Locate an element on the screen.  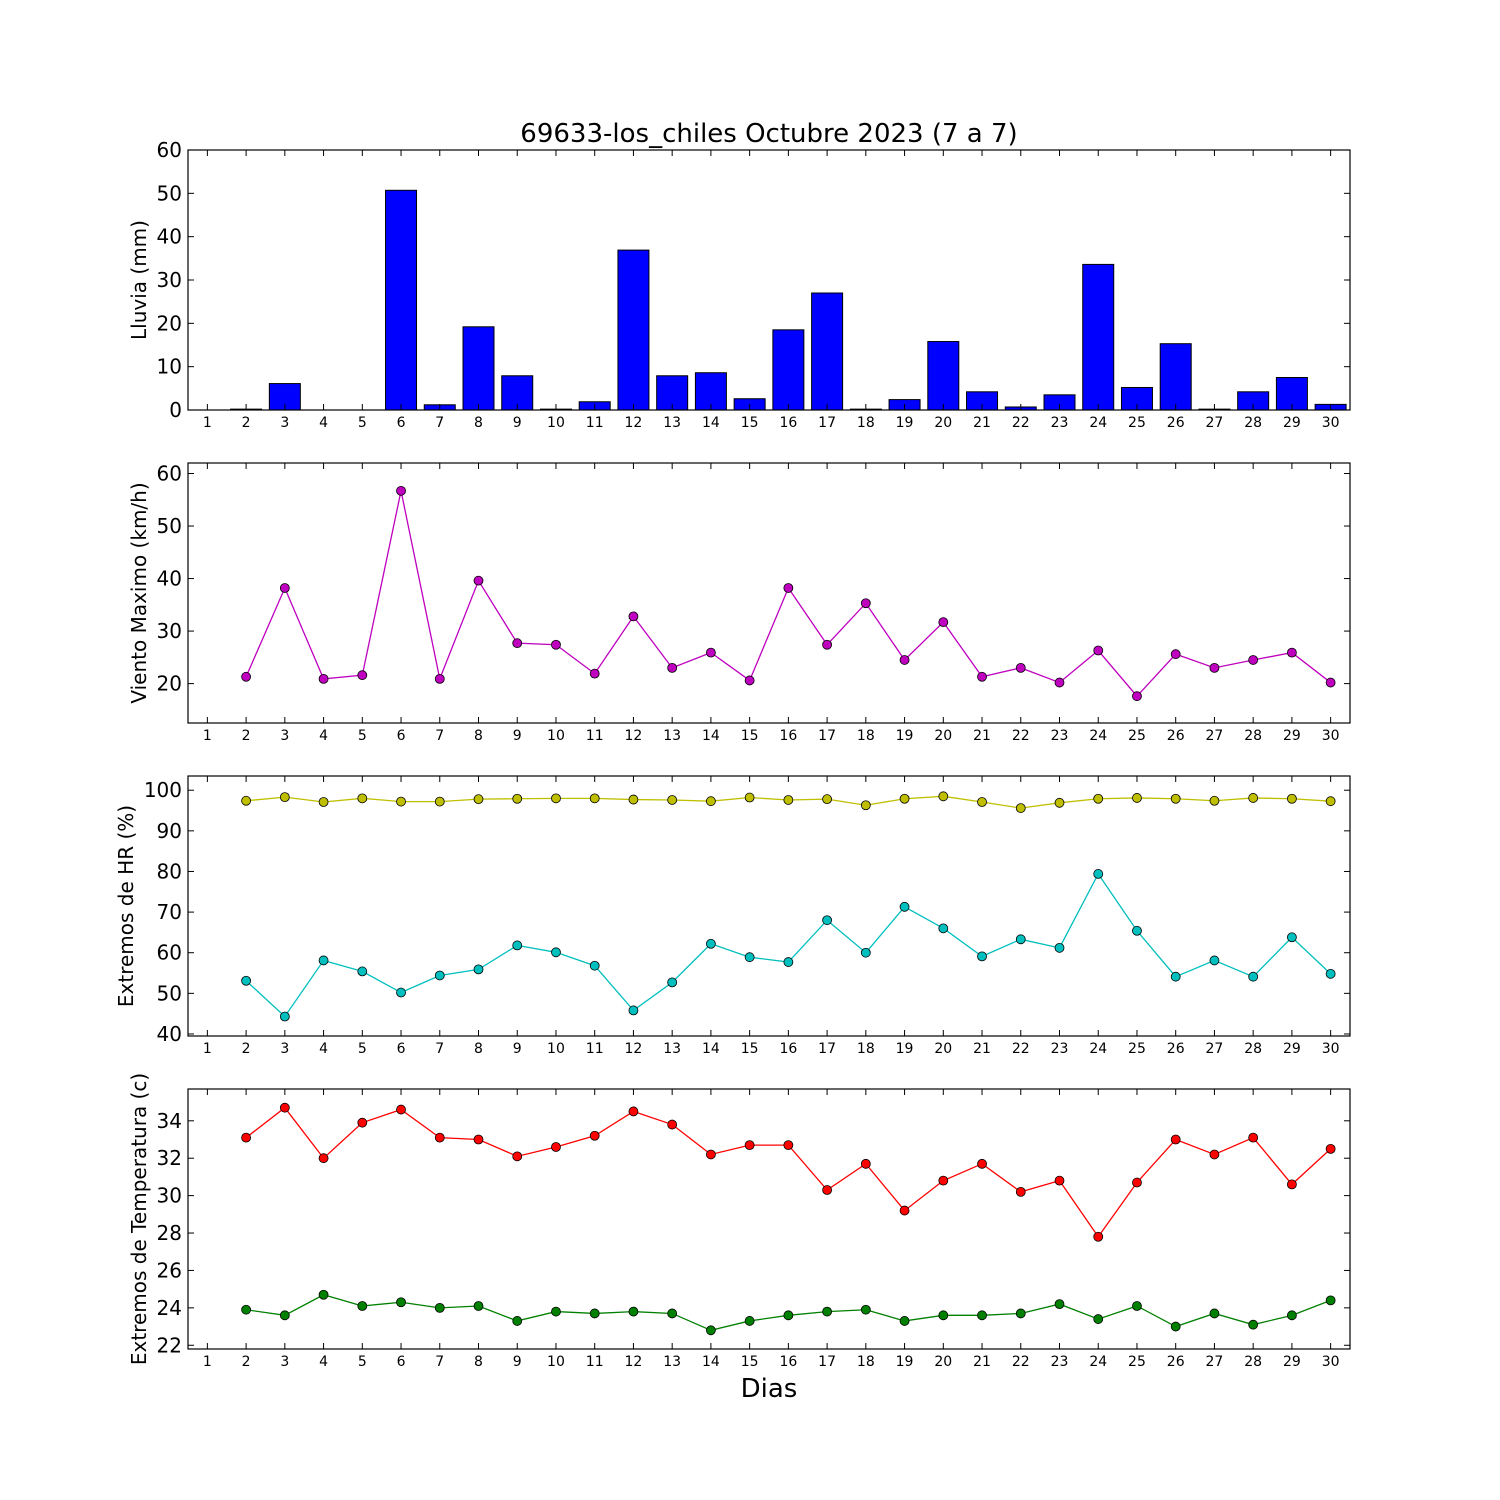
x-tick-label: 16 is located at coordinates (788, 736).